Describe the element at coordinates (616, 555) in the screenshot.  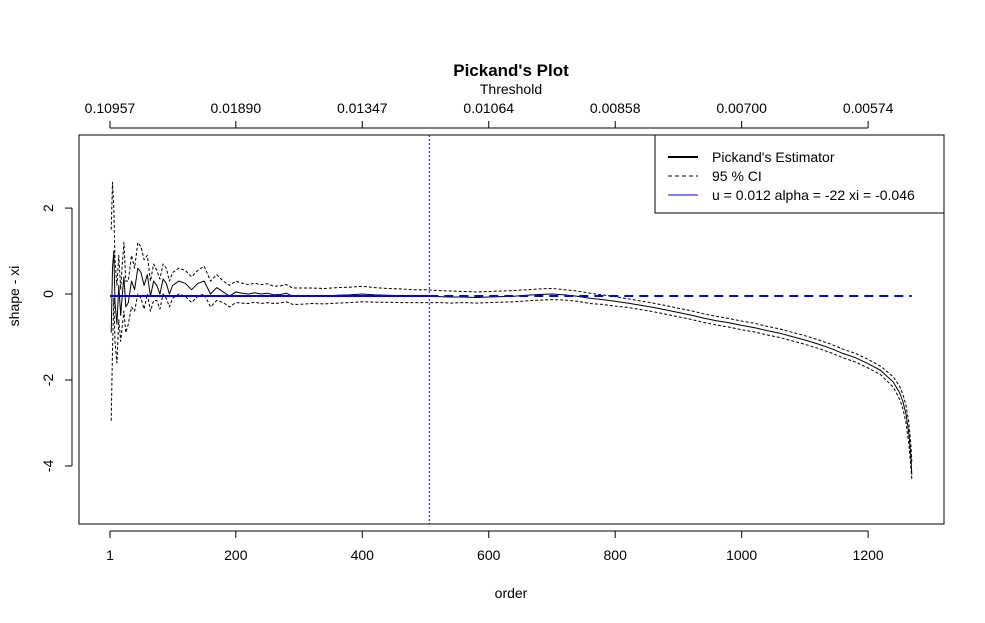
I see `x-tick-label-4: 800` at that location.